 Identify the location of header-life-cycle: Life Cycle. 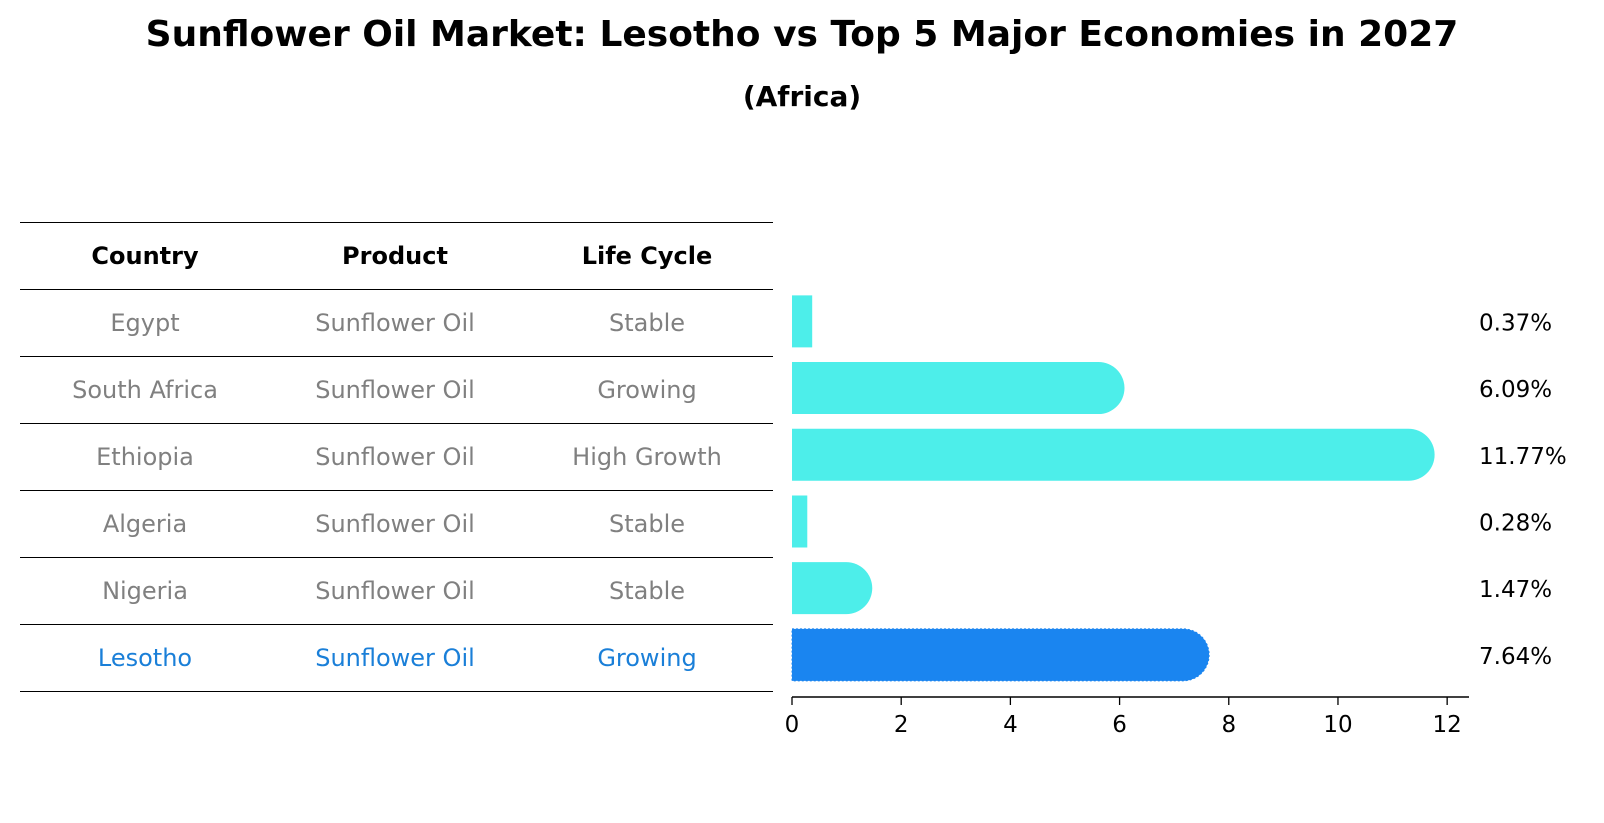
(647, 256).